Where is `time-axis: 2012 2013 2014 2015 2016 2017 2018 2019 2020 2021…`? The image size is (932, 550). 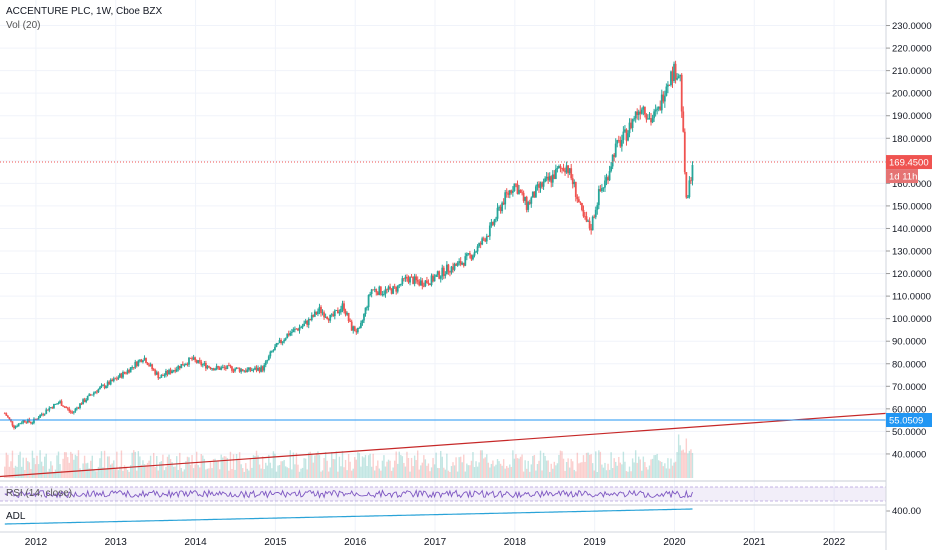
time-axis: 2012 2013 2014 2015 2016 2017 2018 2019 2020 2021… is located at coordinates (443, 539).